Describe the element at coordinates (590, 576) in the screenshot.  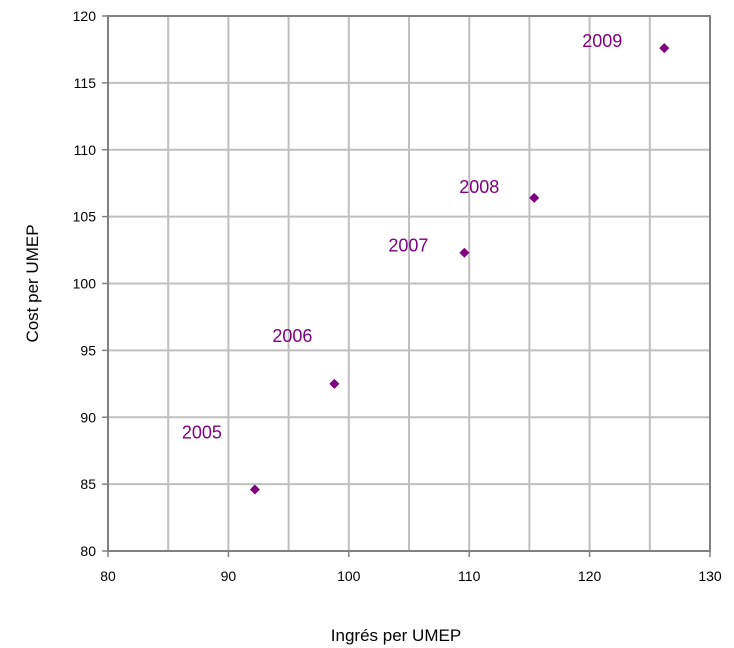
I see `x-tick-label: 120` at that location.